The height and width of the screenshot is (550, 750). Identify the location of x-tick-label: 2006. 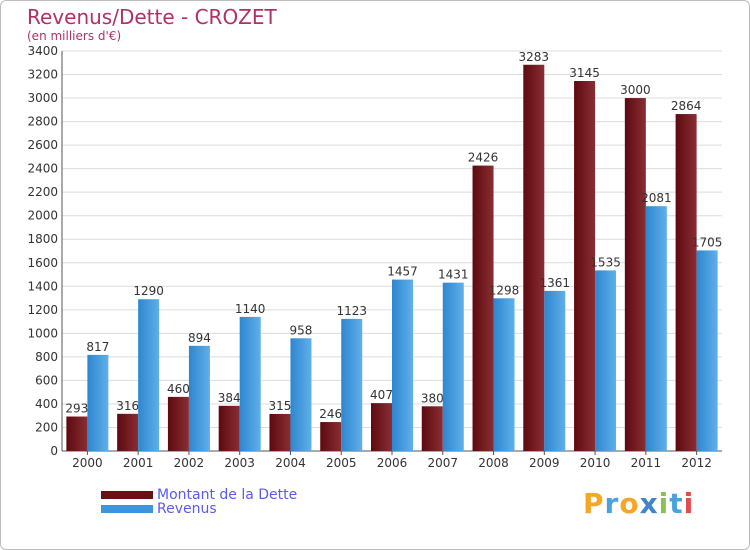
(392, 463).